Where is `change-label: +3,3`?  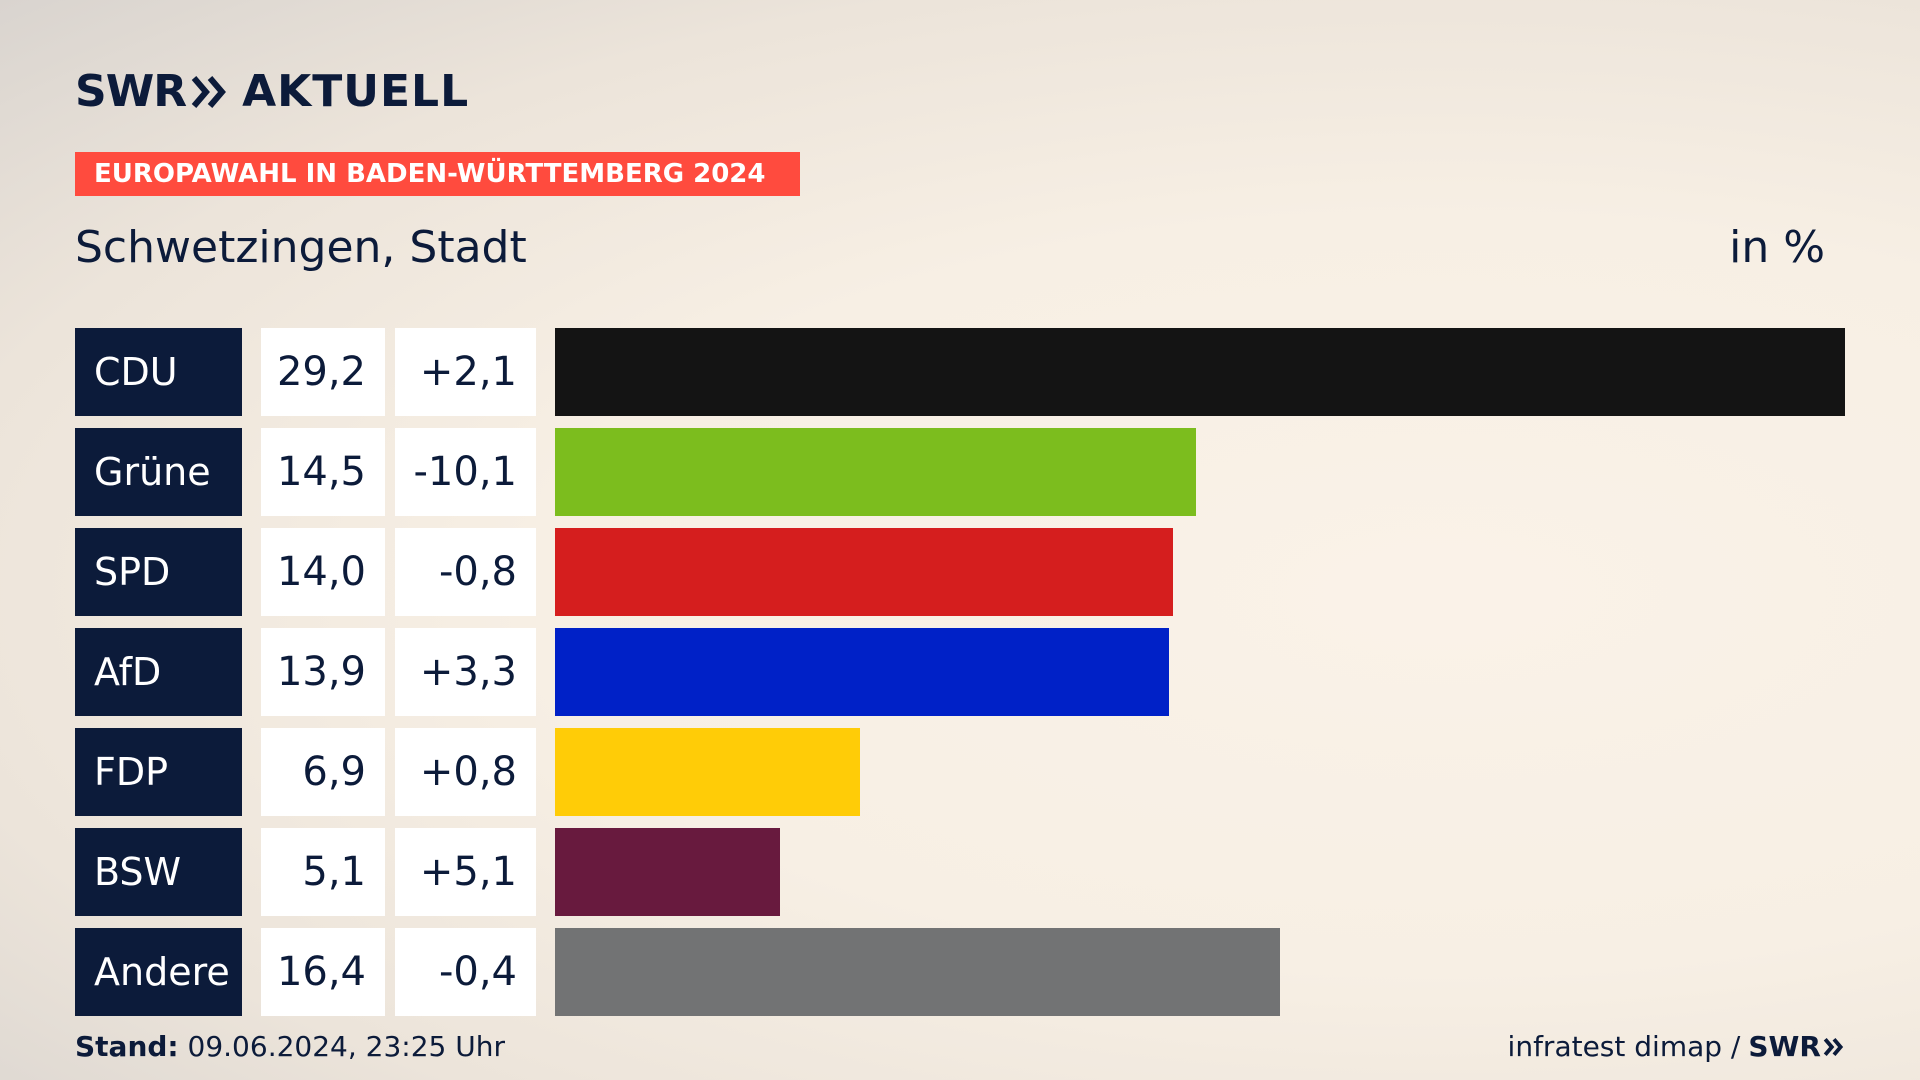
change-label: +3,3 is located at coordinates (465, 672).